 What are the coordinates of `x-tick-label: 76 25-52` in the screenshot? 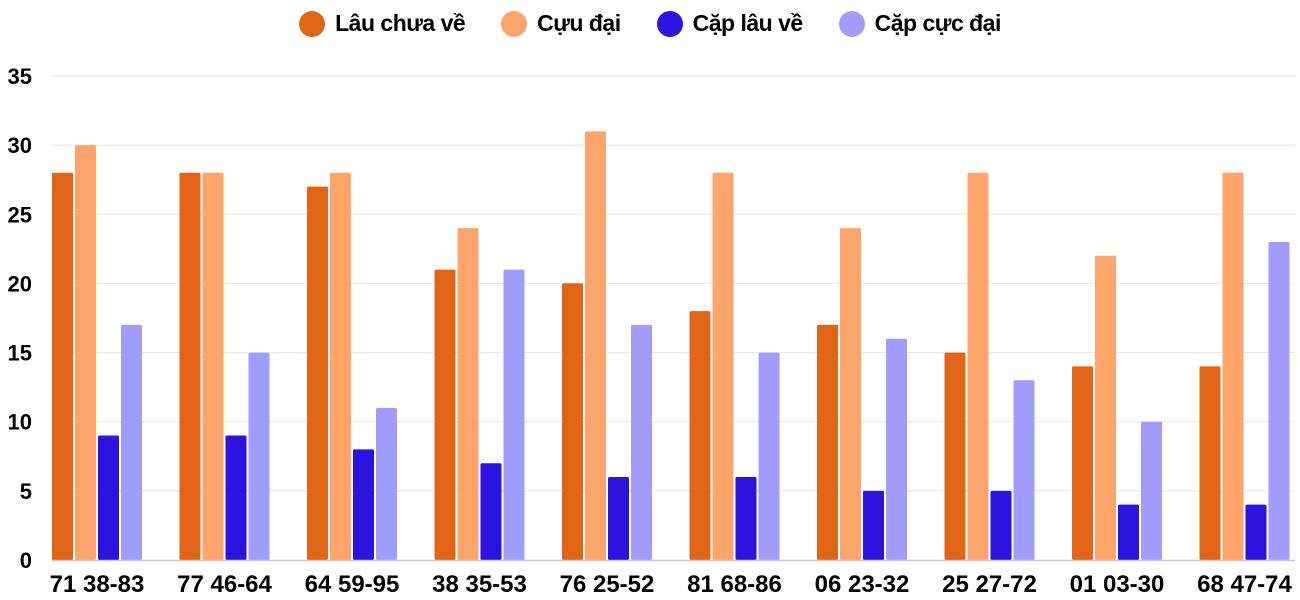 It's located at (607, 584).